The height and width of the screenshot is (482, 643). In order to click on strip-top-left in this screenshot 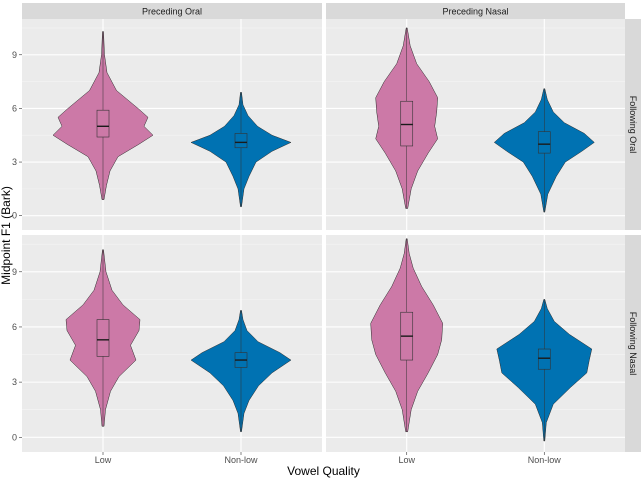, I will do `click(172, 11)`.